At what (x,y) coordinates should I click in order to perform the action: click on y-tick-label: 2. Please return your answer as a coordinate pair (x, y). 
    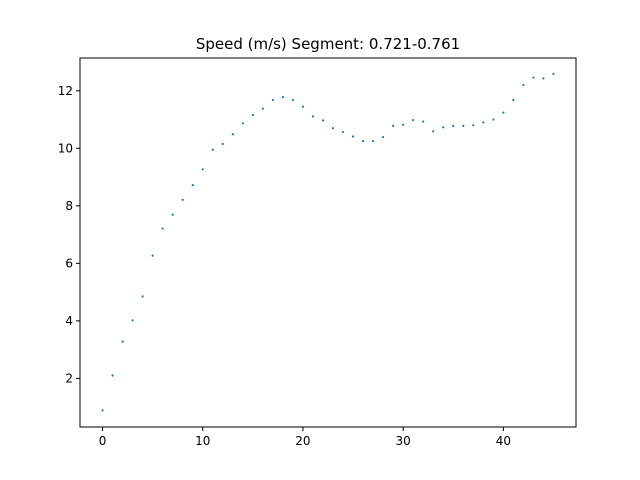
    Looking at the image, I should click on (69, 378).